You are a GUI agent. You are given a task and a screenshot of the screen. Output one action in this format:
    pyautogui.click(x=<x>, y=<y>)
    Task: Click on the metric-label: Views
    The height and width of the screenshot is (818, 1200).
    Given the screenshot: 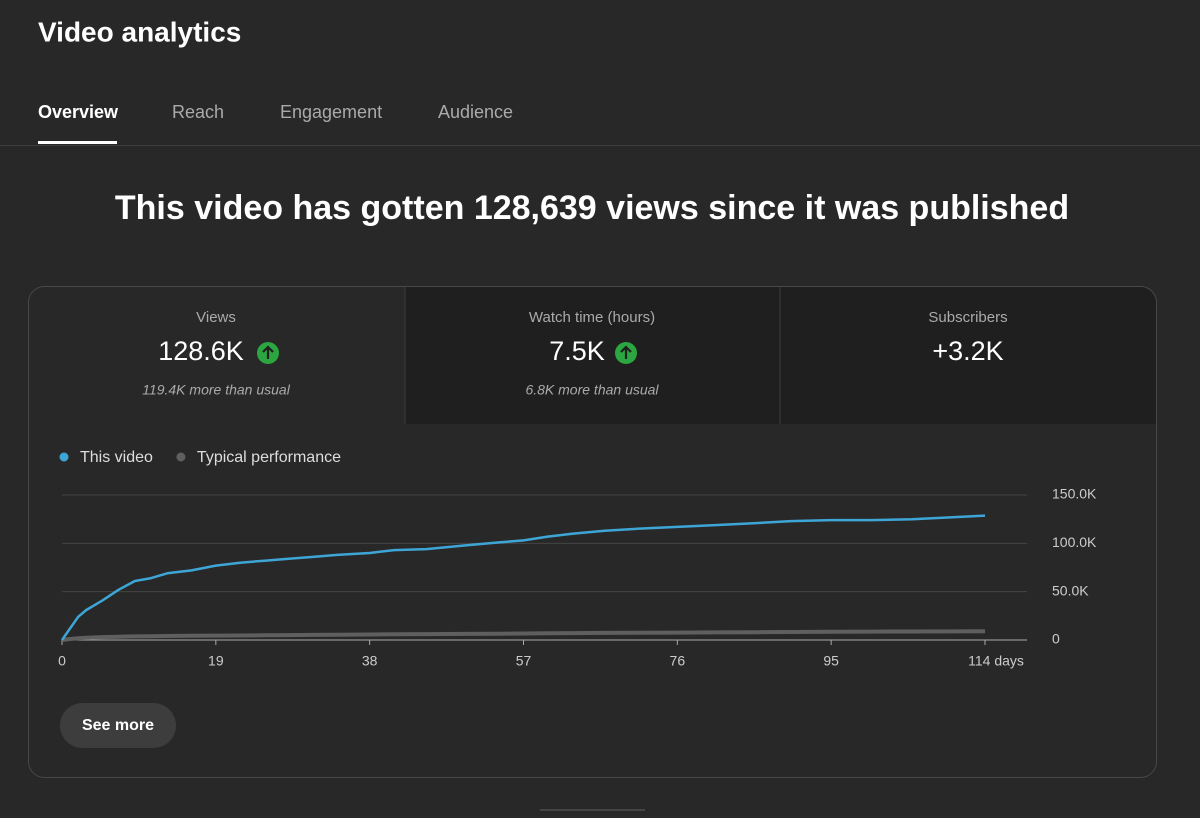 What is the action you would take?
    pyautogui.click(x=216, y=317)
    